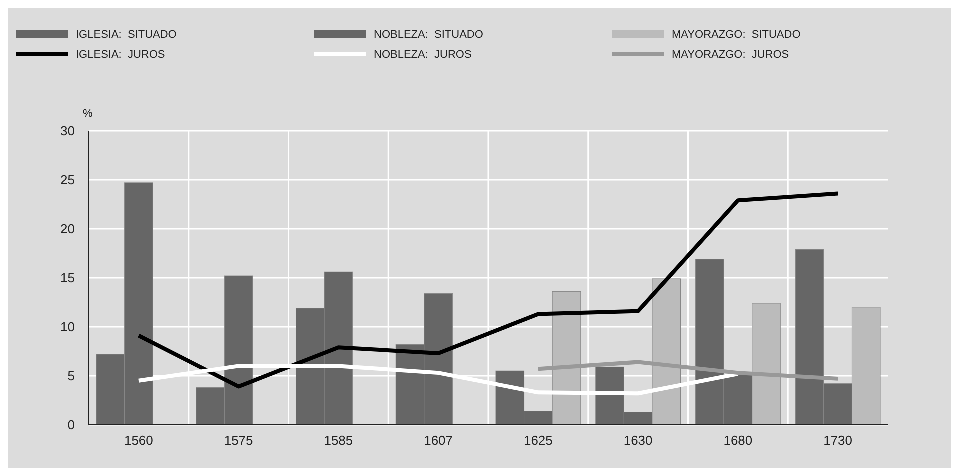  I want to click on y-tick-label: 0, so click(71, 425).